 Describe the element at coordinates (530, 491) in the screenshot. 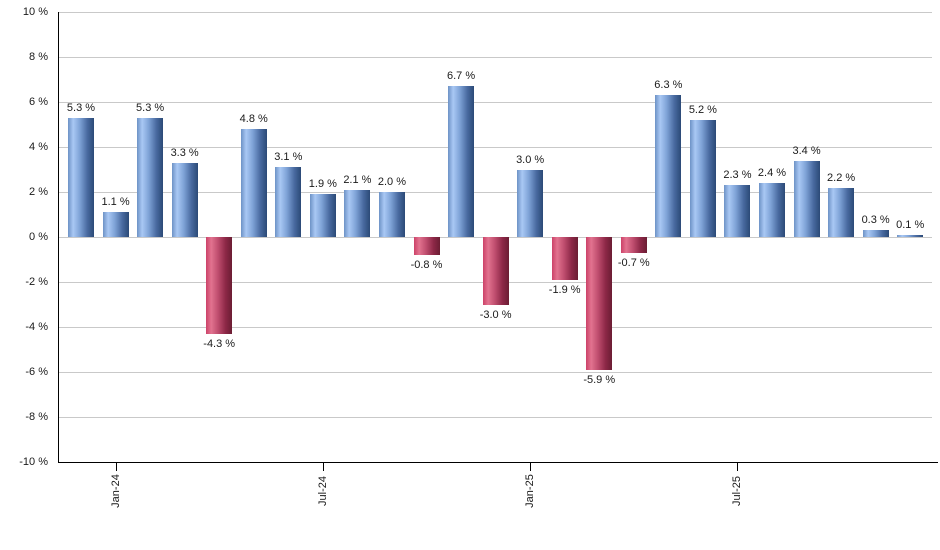

I see `x-axis-tick-label: Jan-25` at that location.